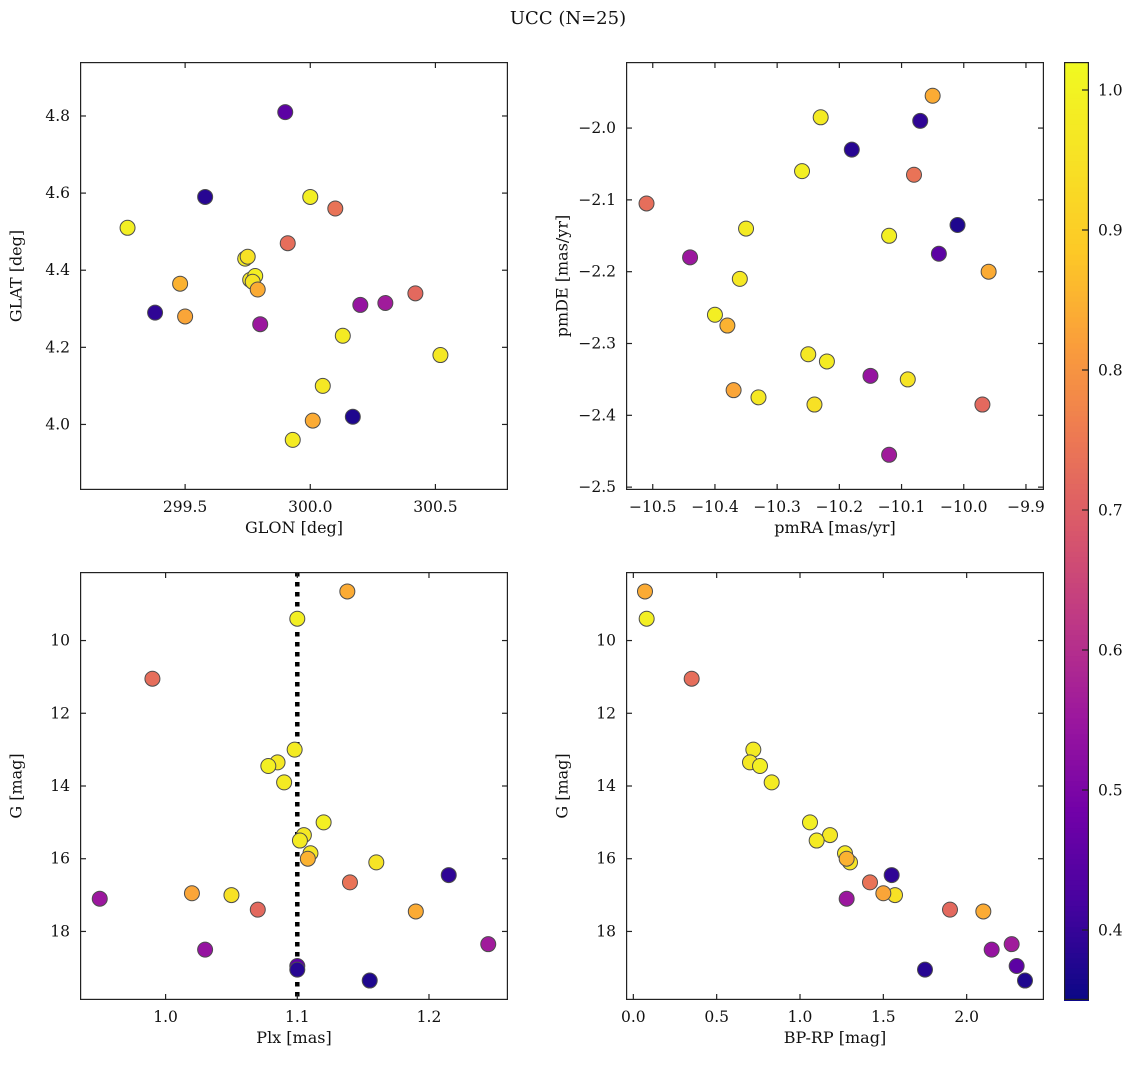 The width and height of the screenshot is (1136, 1068). Describe the element at coordinates (883, 1017) in the screenshot. I see `x-tick-label: 1.5` at that location.